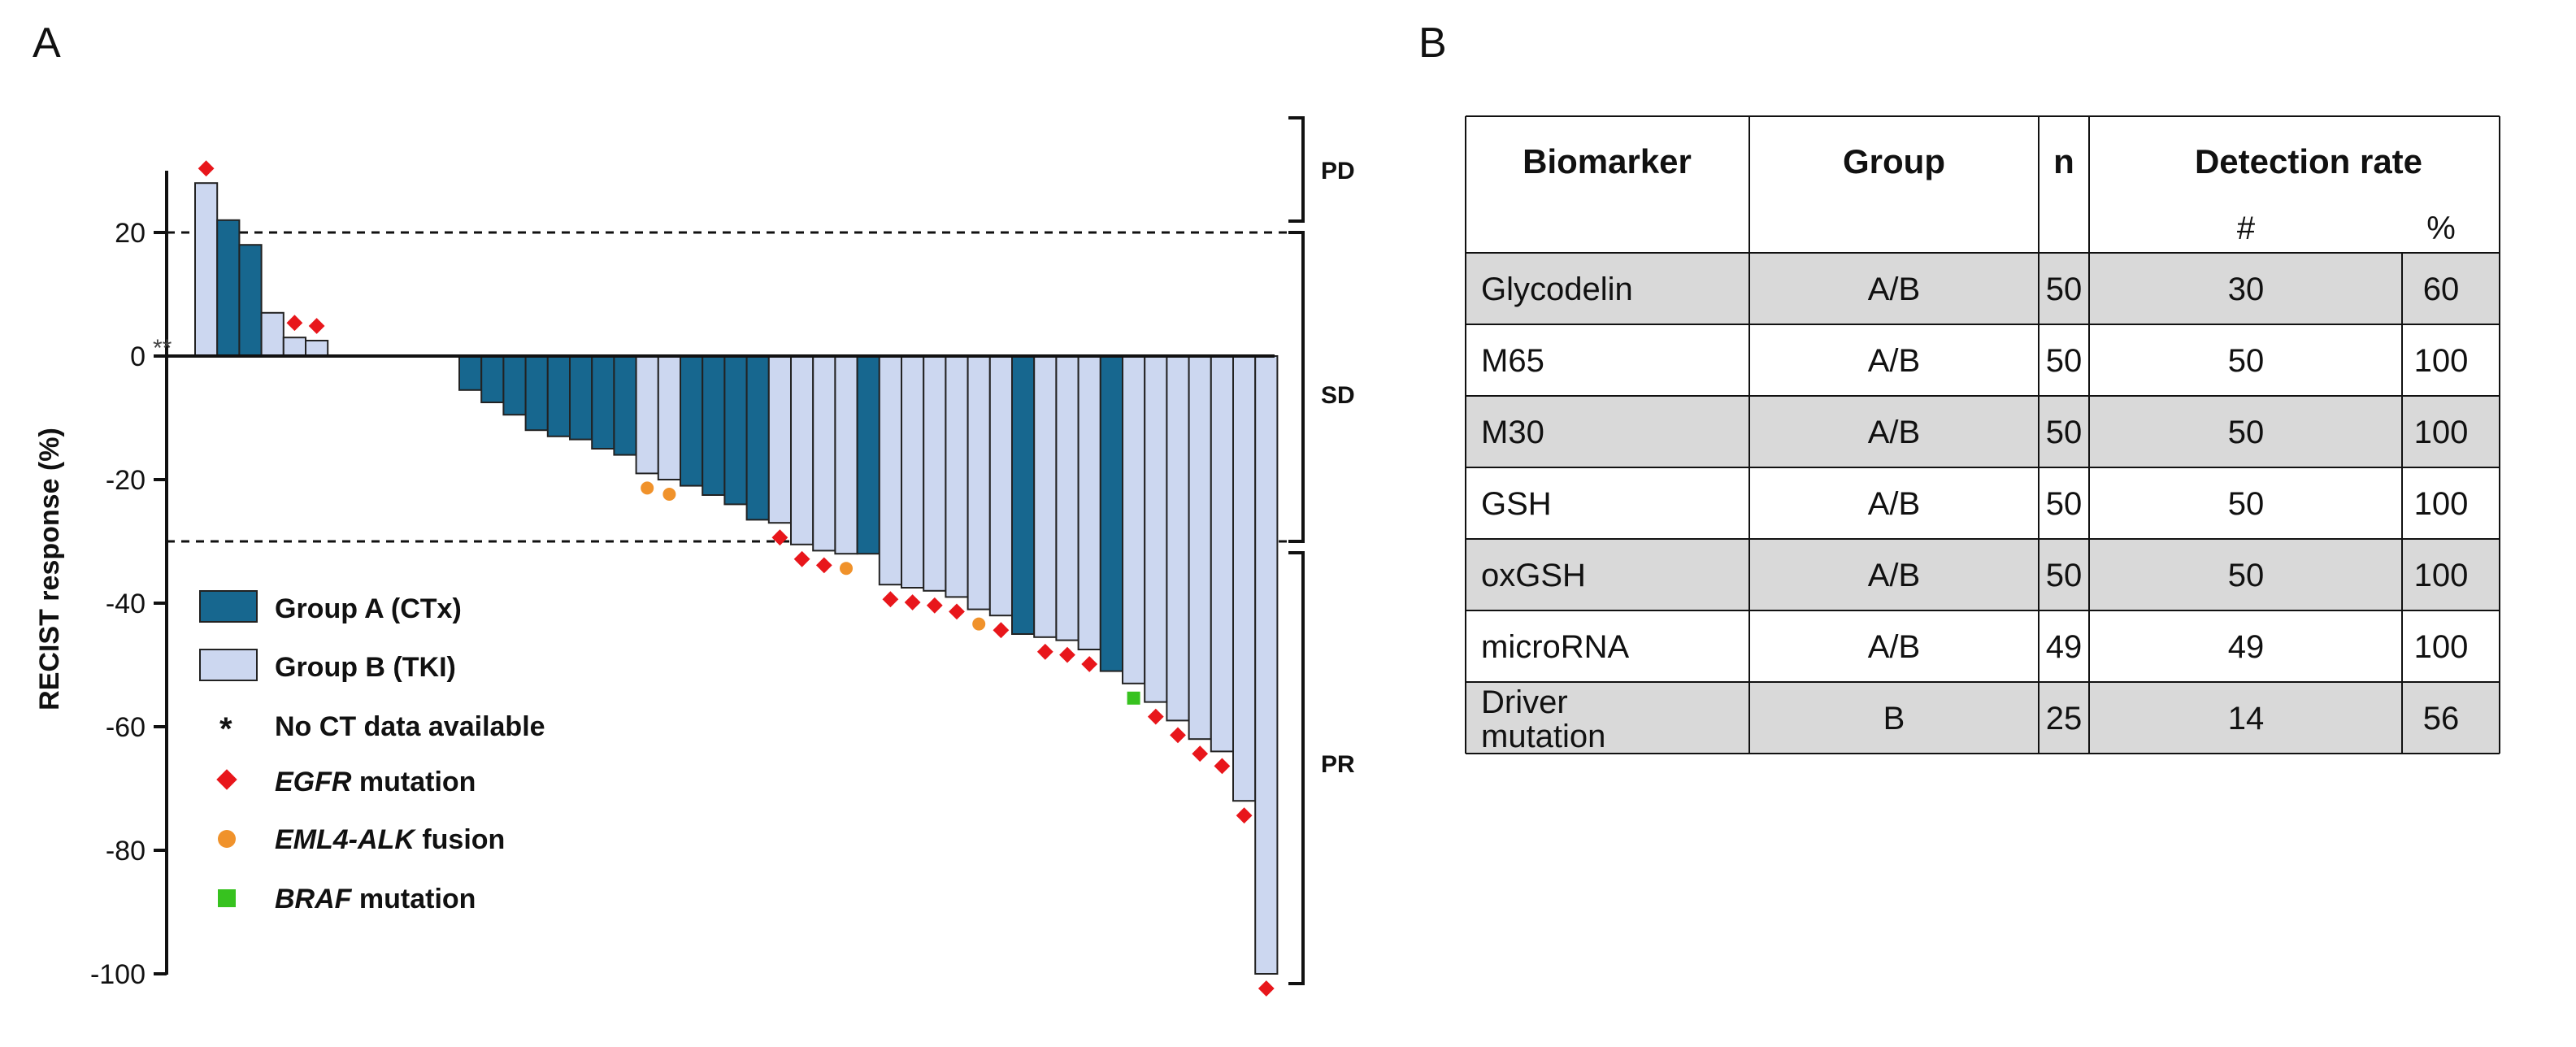 This screenshot has width=2576, height=1047. Describe the element at coordinates (1296, 387) in the screenshot. I see `bracket-sd` at that location.